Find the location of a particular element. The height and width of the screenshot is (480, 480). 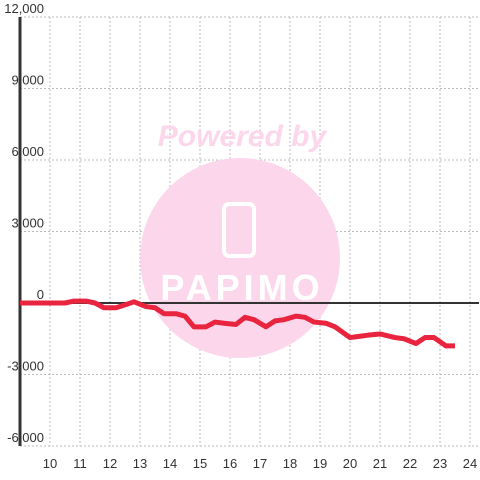

x-tick-label: 17 is located at coordinates (260, 463).